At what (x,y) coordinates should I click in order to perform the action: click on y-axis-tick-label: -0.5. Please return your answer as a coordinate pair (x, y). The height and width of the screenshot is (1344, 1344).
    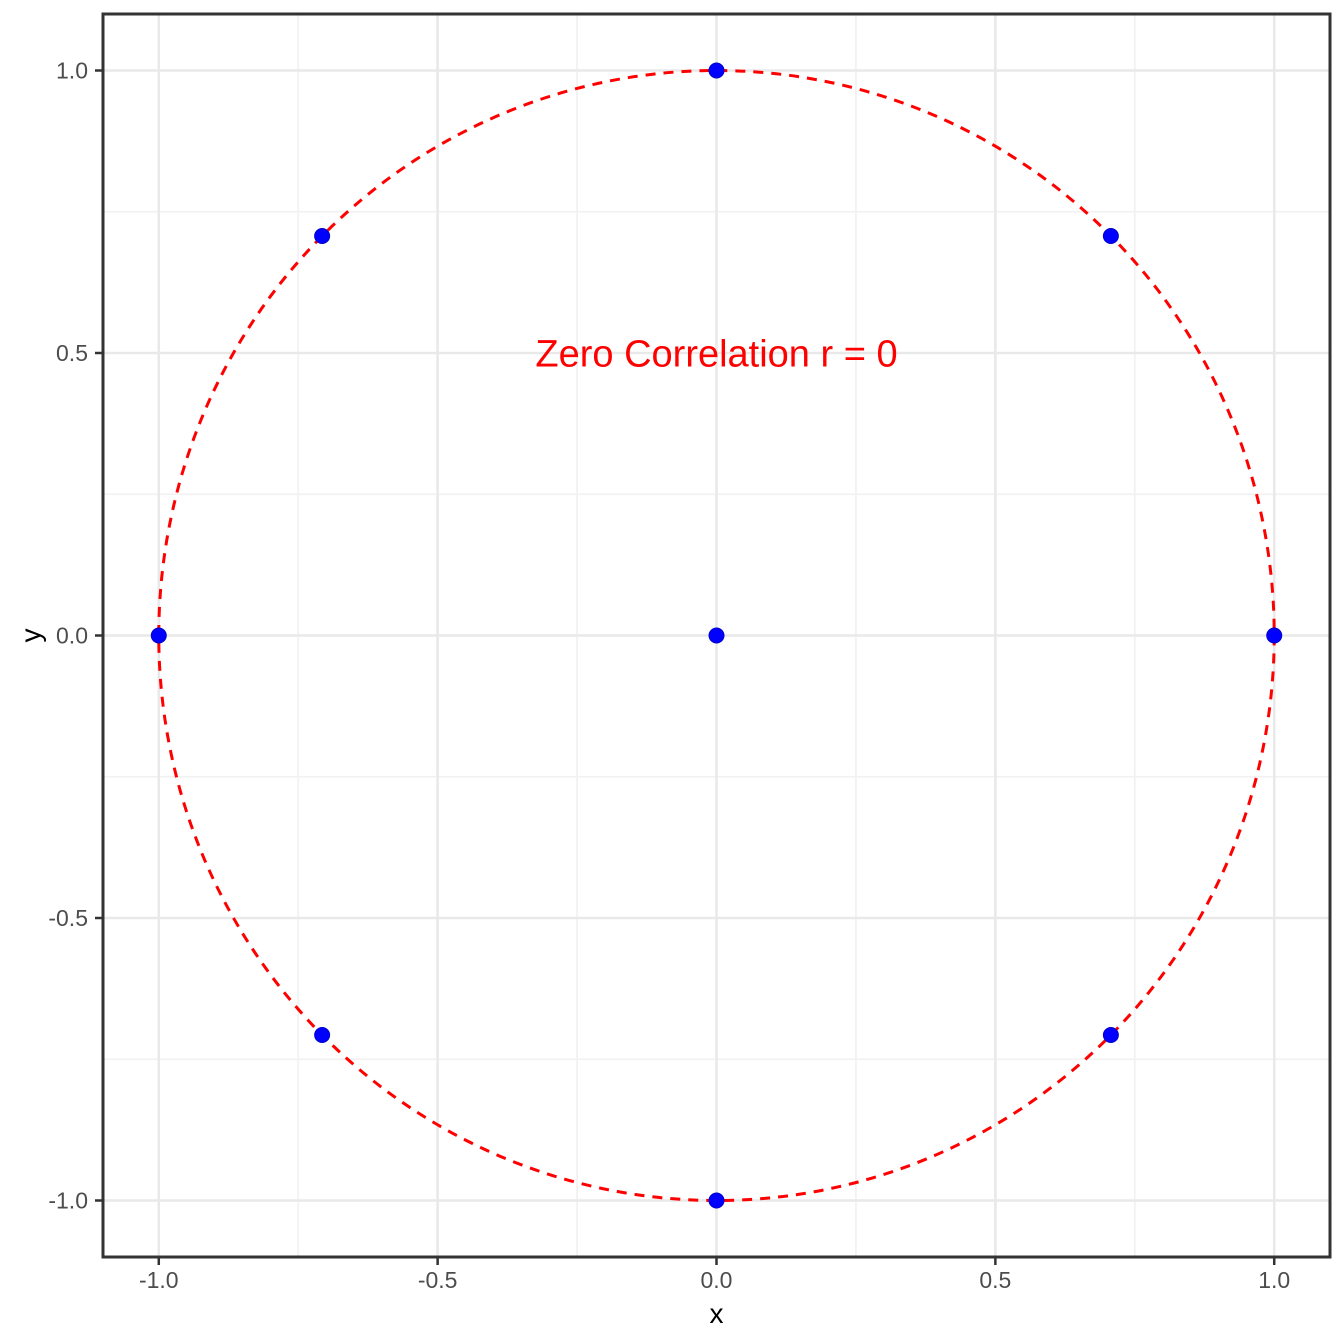
    Looking at the image, I should click on (68, 918).